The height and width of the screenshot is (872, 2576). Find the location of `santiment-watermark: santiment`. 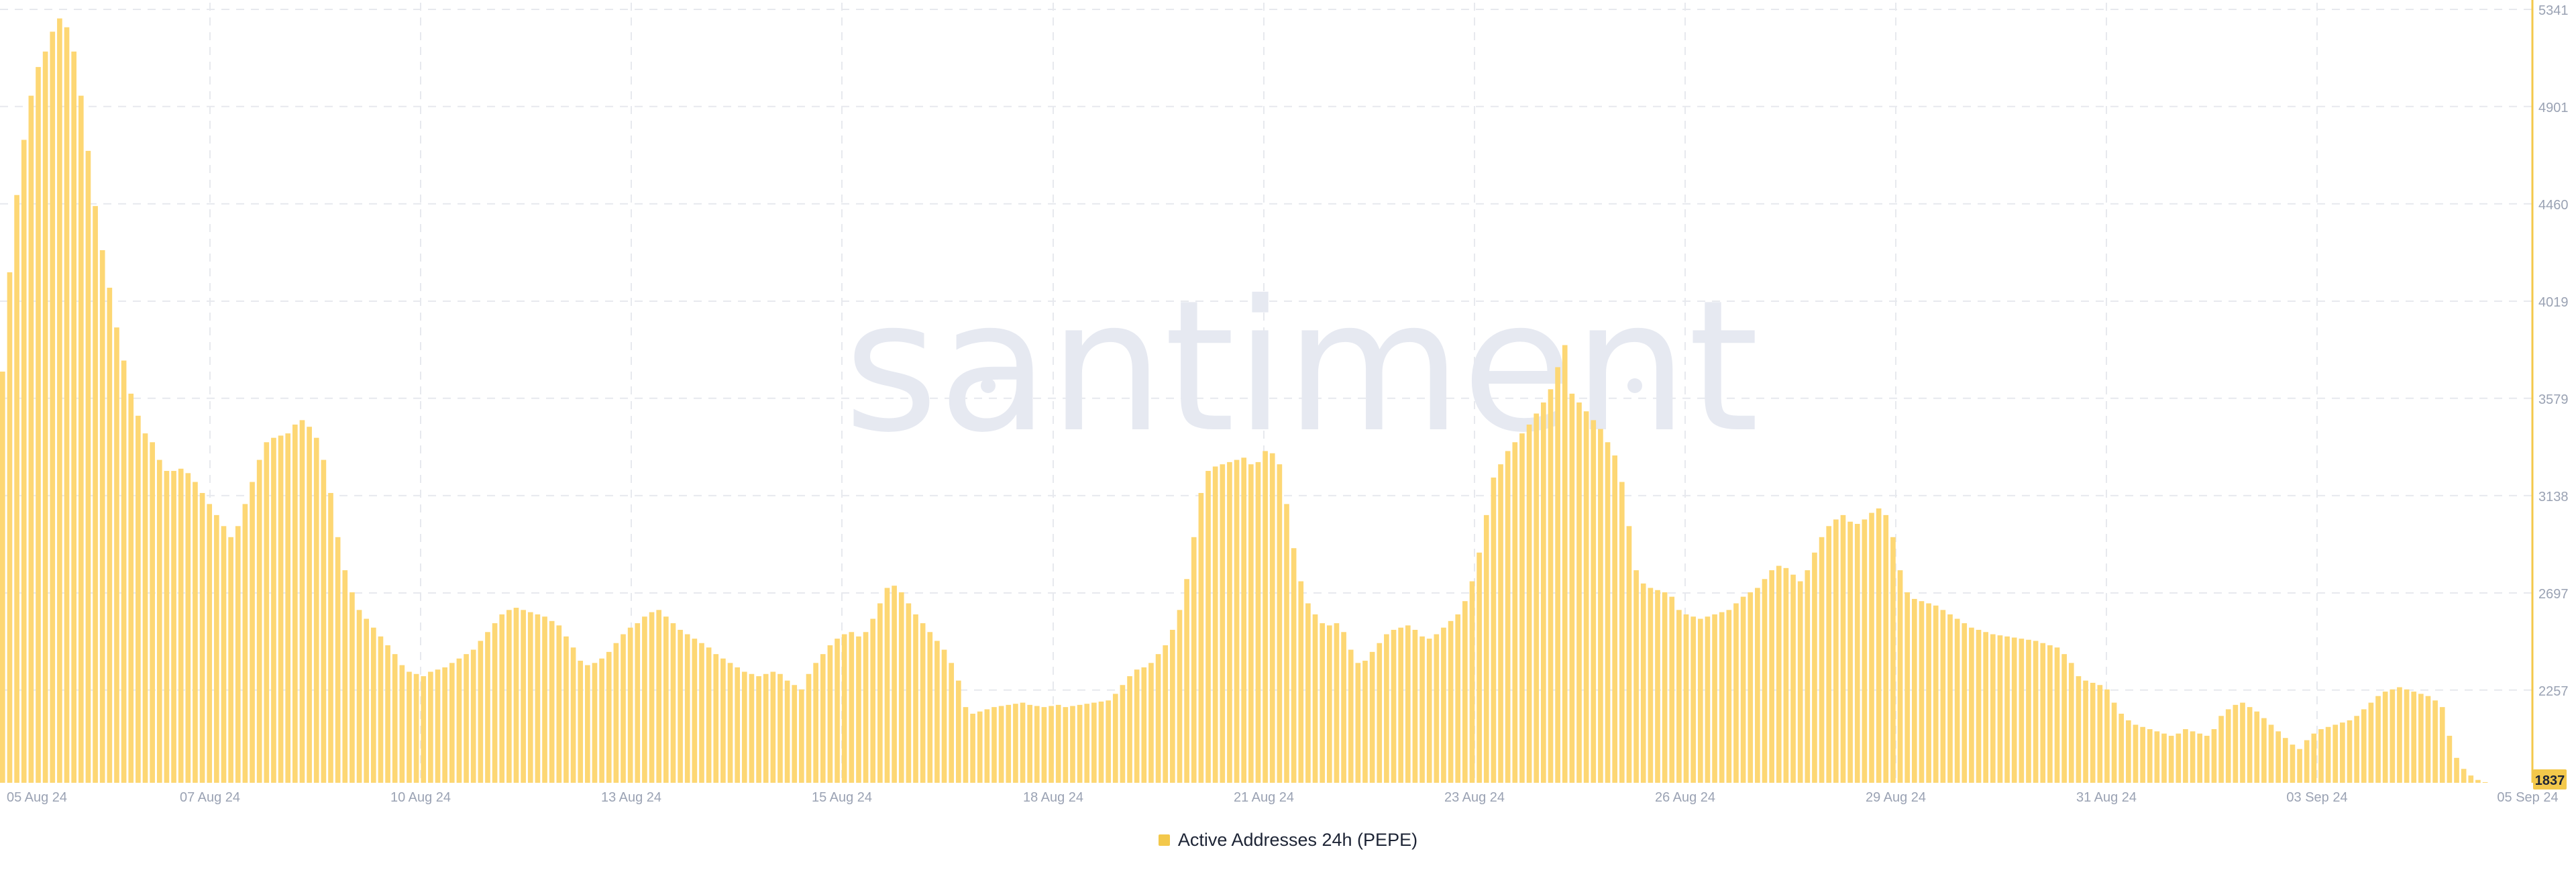

santiment-watermark: santiment is located at coordinates (1301, 367).